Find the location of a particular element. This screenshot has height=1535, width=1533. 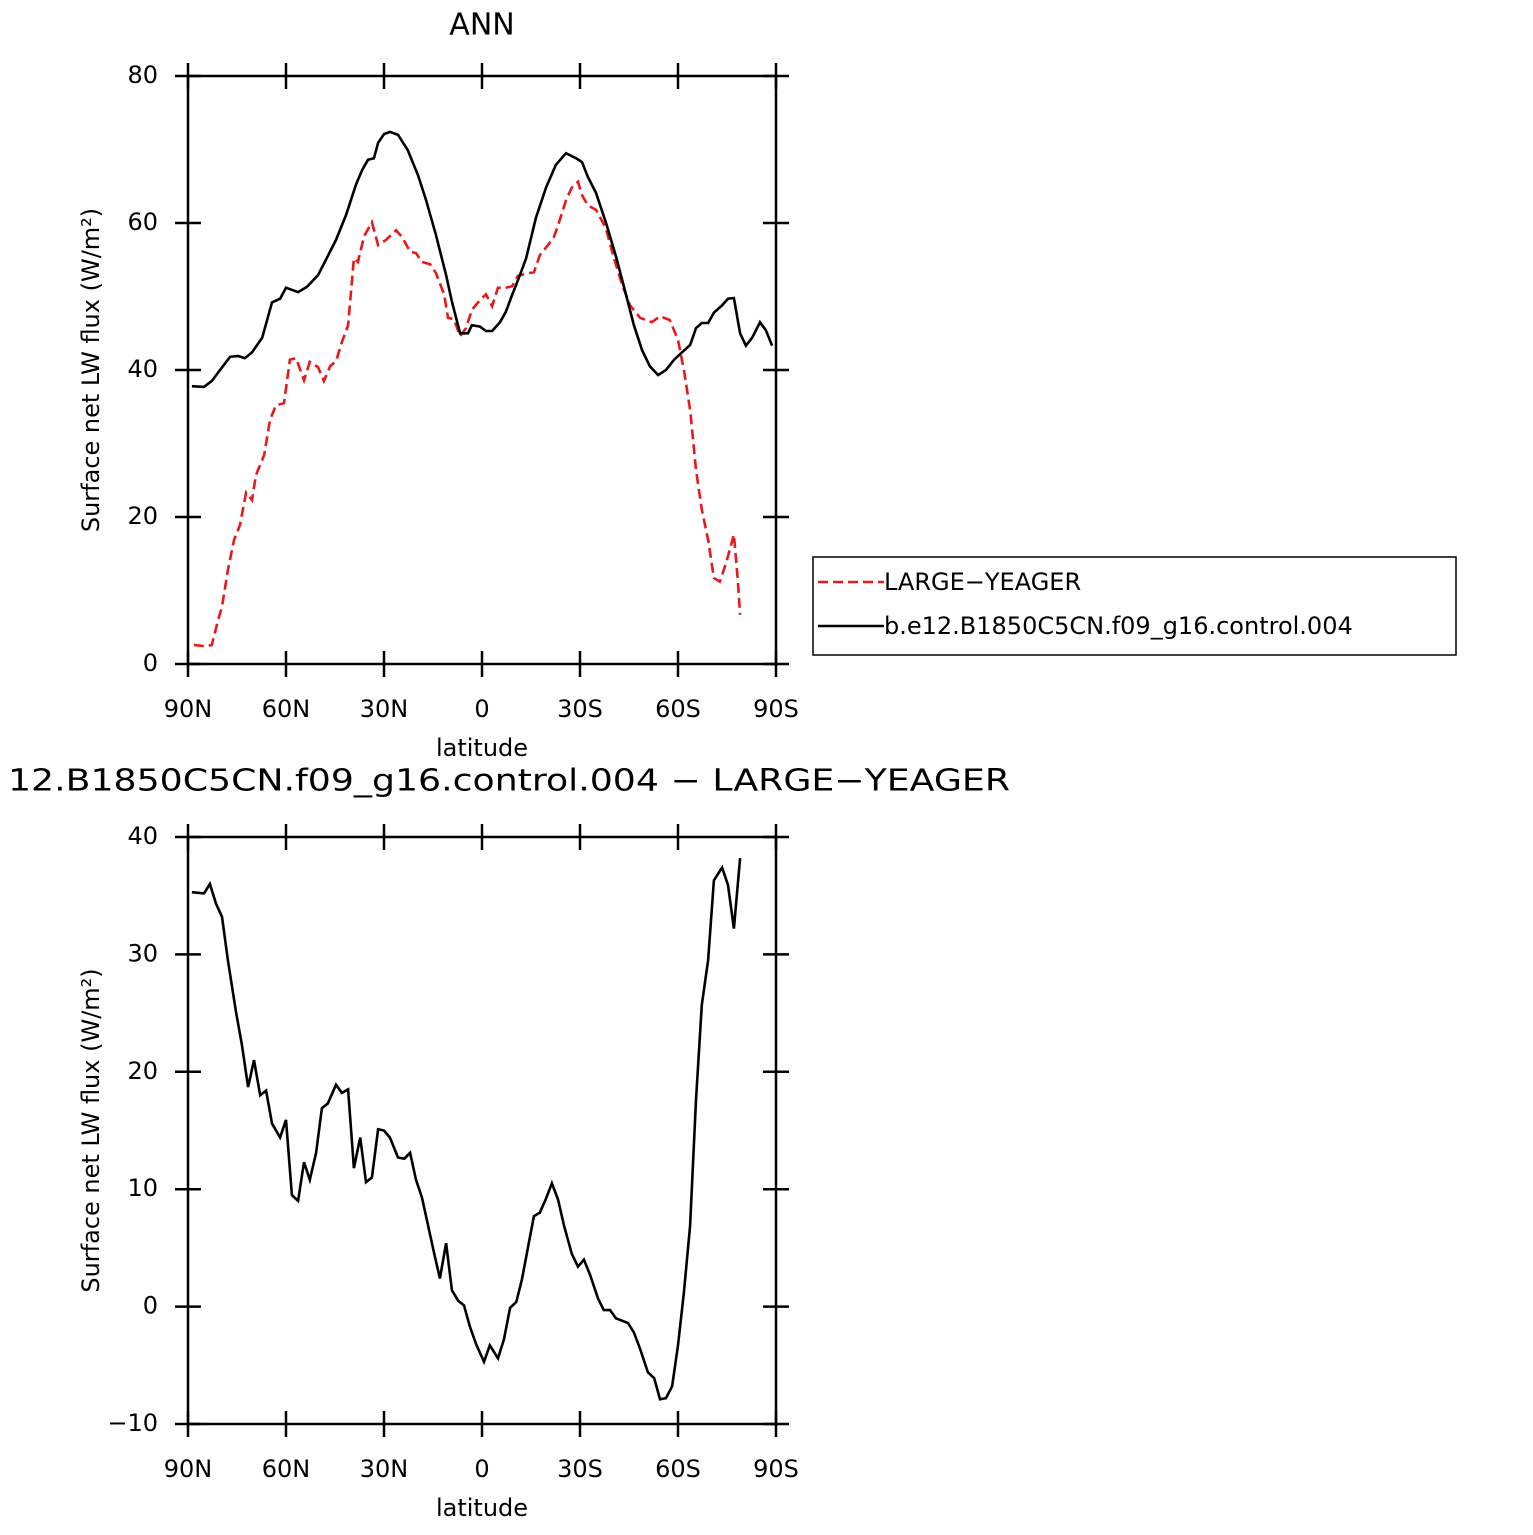

legend-label: b.e12.B1850C5CN.f09_g16.control.004 is located at coordinates (1118, 626).